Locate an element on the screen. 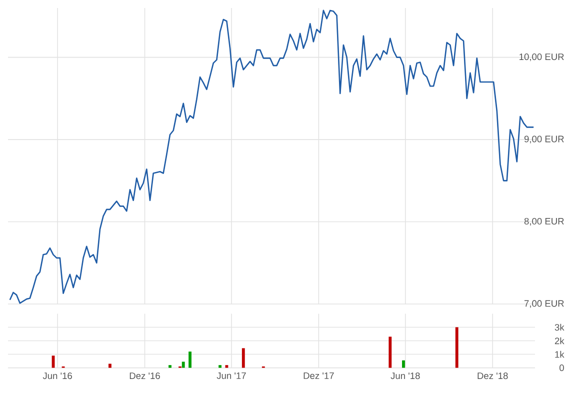 The height and width of the screenshot is (396, 576). x-tick-label: Dez '17 is located at coordinates (319, 375).